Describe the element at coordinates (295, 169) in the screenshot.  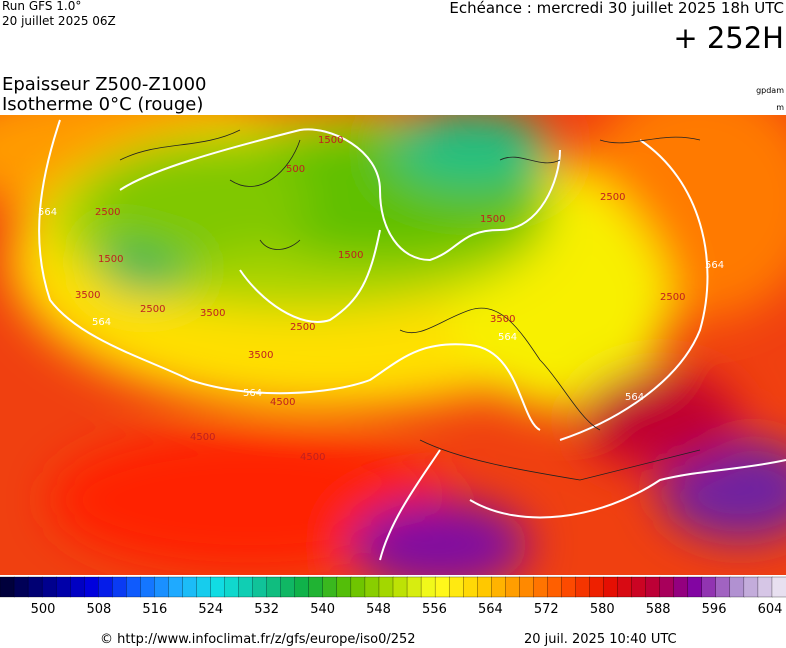
I see `contour-label: 500` at that location.